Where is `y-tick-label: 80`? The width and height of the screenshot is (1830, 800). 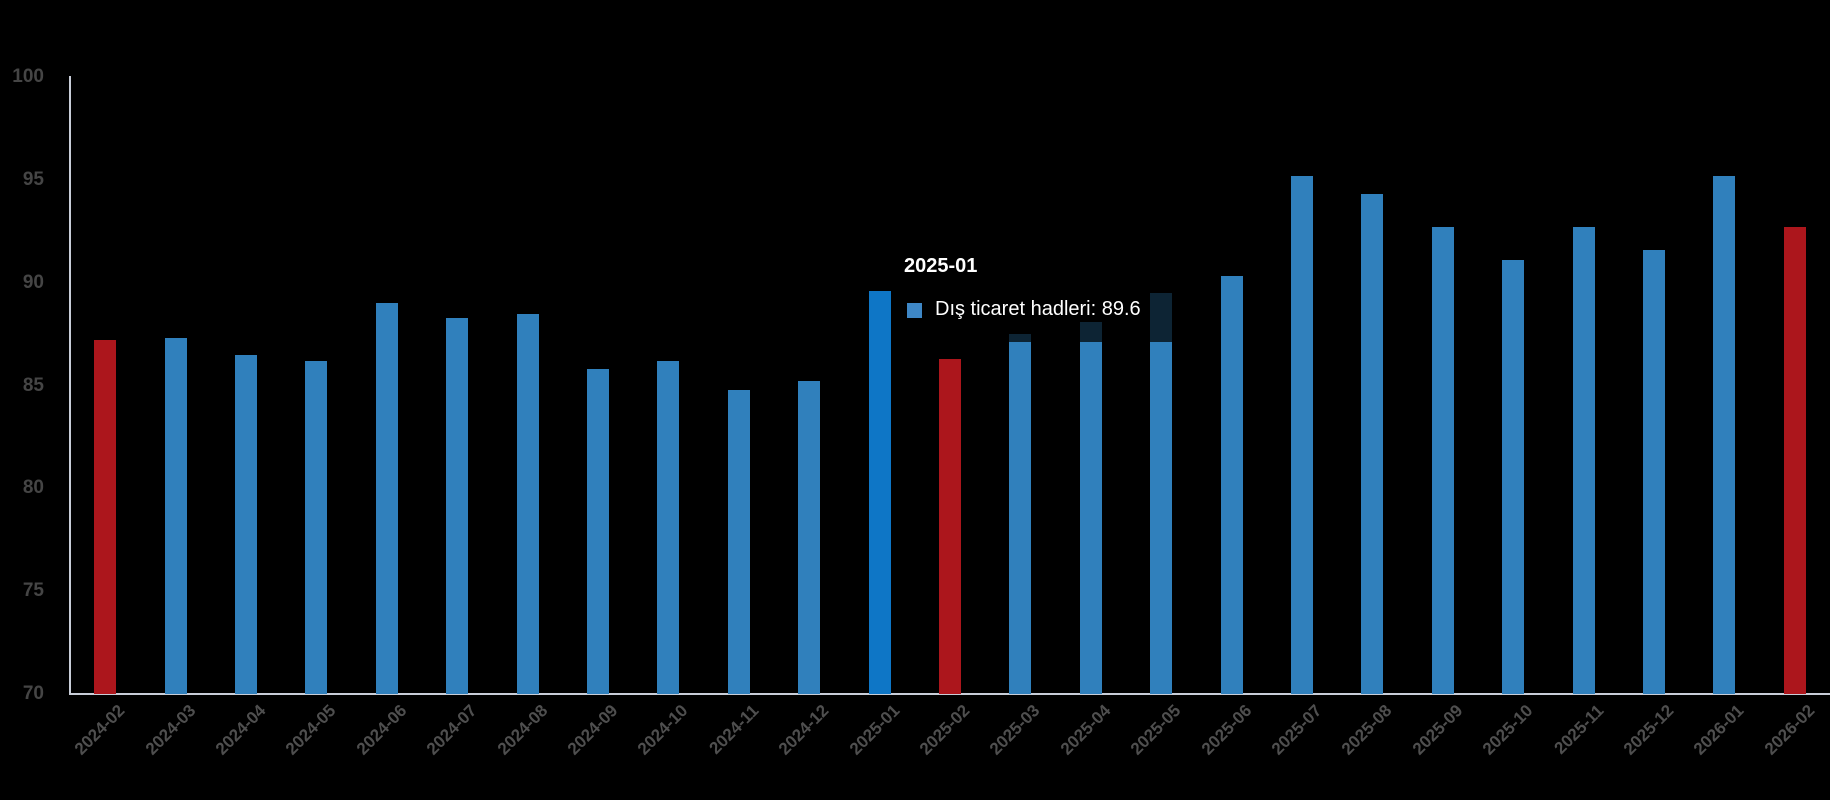
y-tick-label: 80 is located at coordinates (33, 488).